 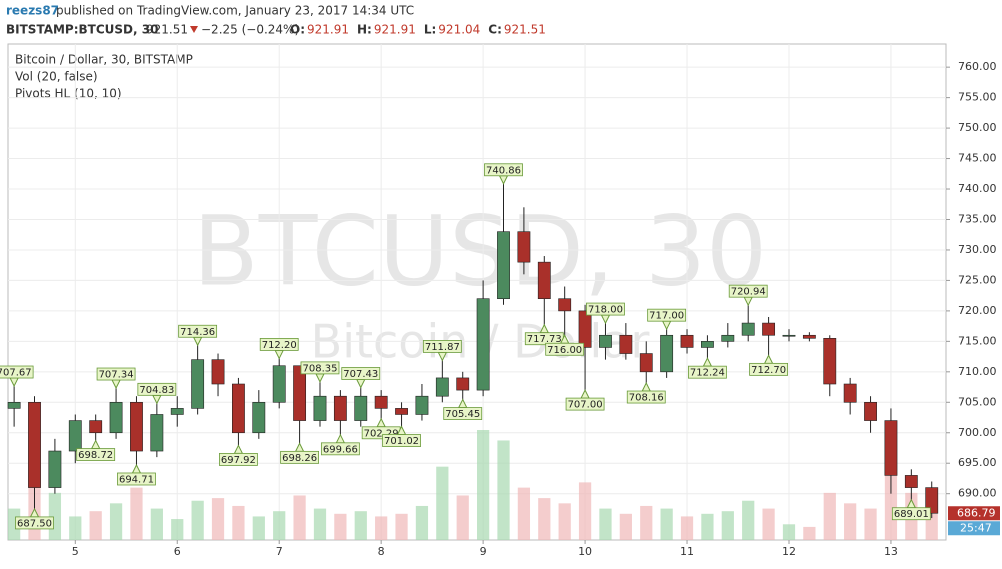 I want to click on countdown: 25:47, so click(x=976, y=527).